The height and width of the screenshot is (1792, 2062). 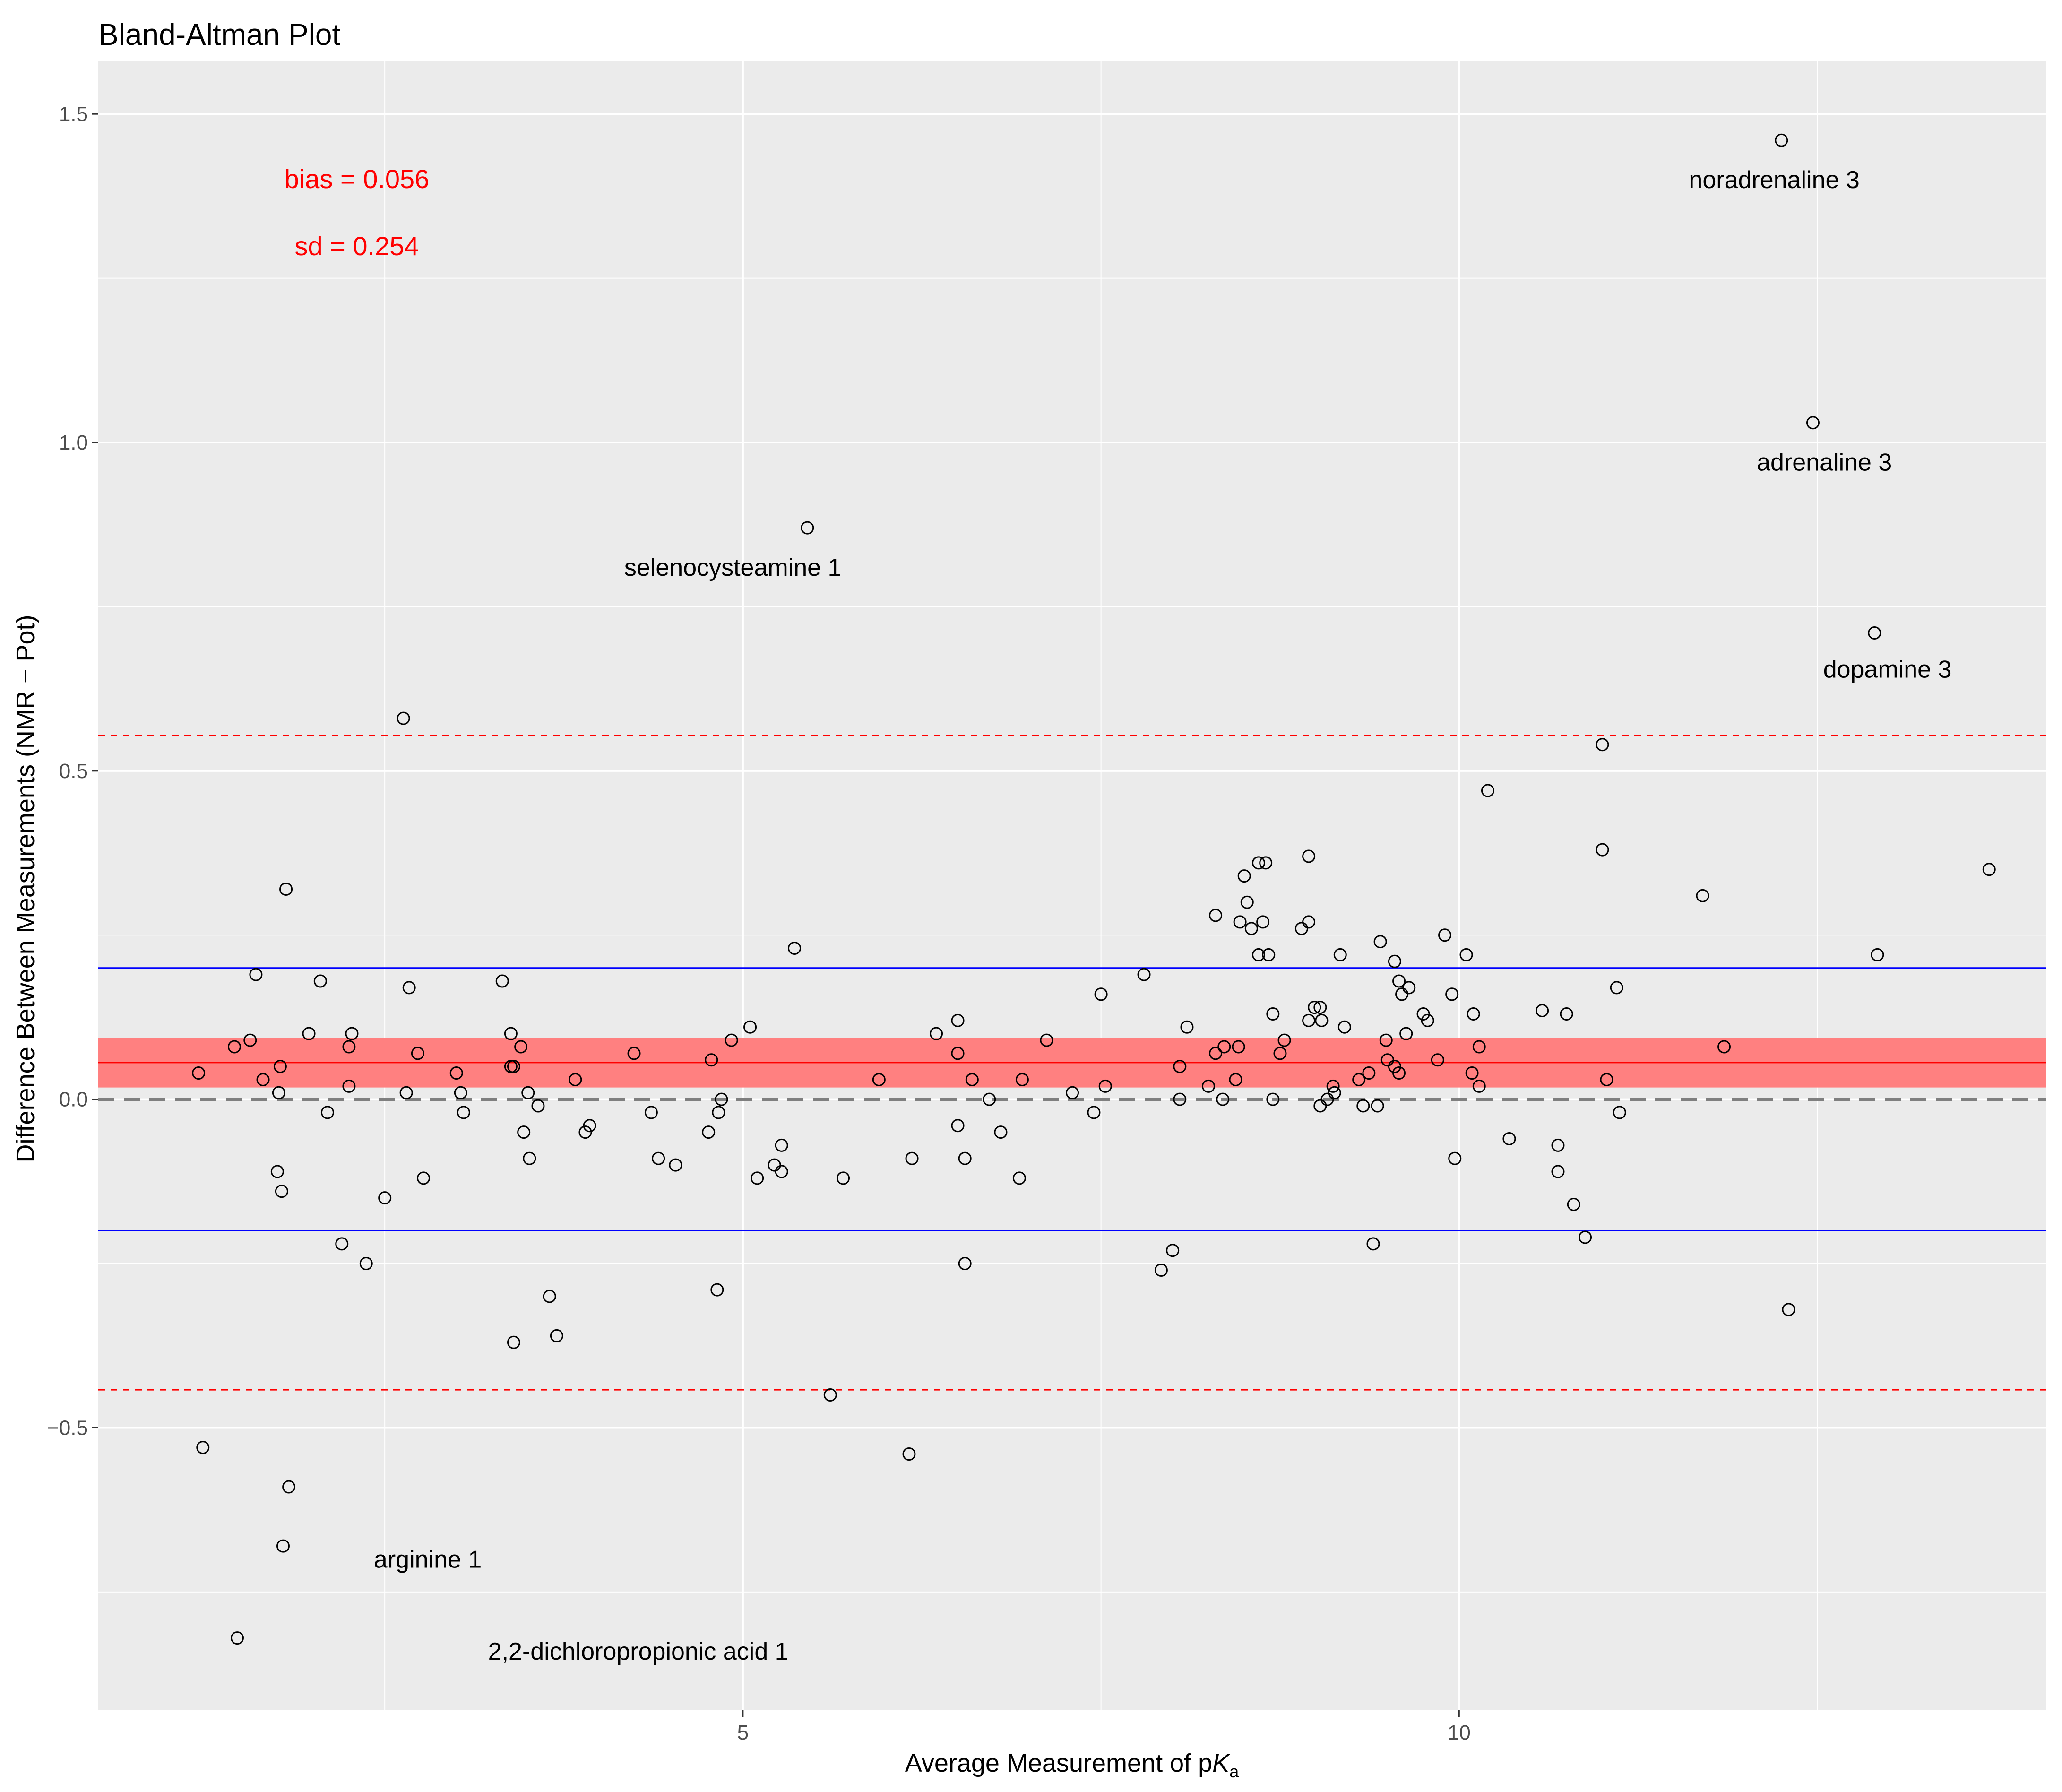 What do you see at coordinates (356, 246) in the screenshot?
I see `sd-label: sd = 0.254` at bounding box center [356, 246].